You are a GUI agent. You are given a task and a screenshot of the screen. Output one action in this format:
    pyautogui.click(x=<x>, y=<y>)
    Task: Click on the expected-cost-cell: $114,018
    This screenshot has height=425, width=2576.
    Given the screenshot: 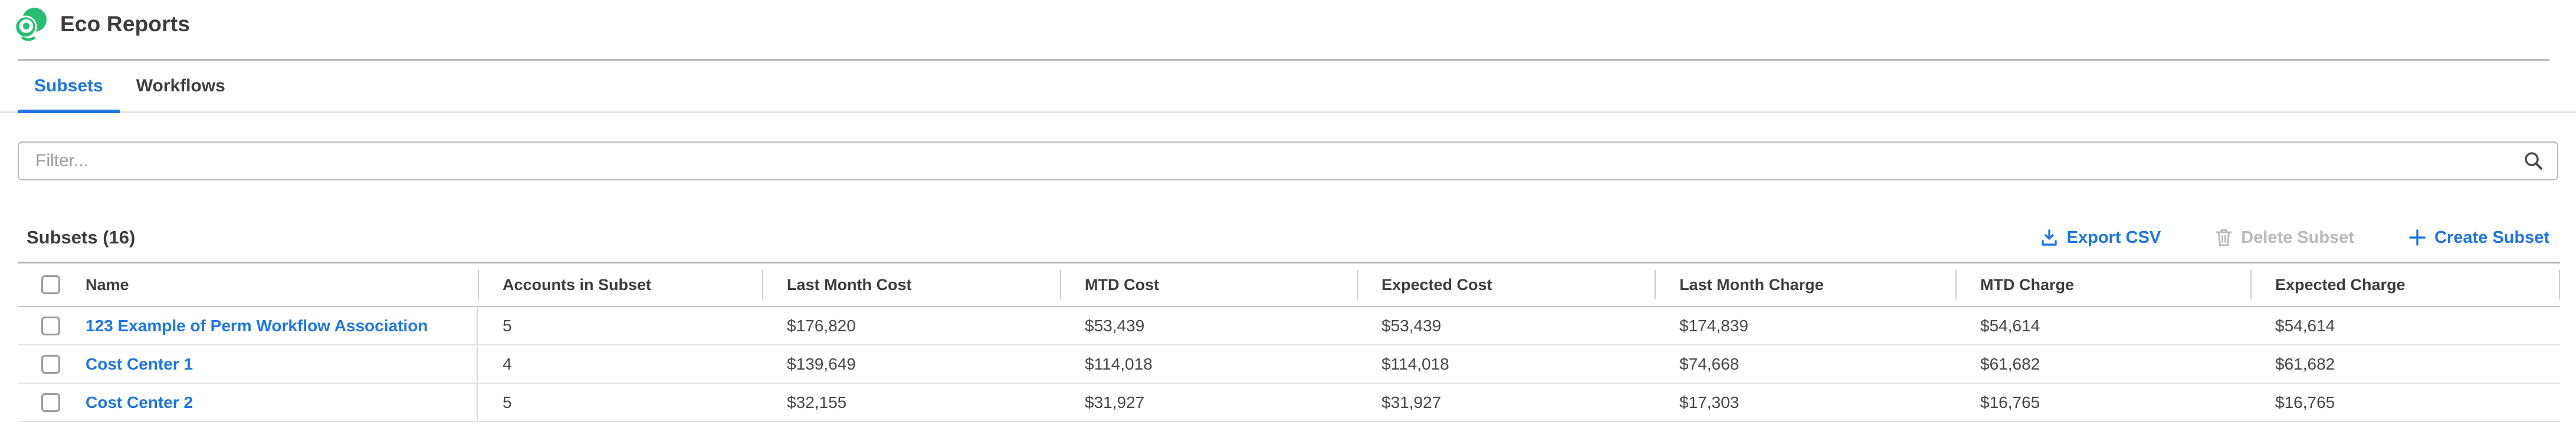 What is the action you would take?
    pyautogui.click(x=1415, y=363)
    